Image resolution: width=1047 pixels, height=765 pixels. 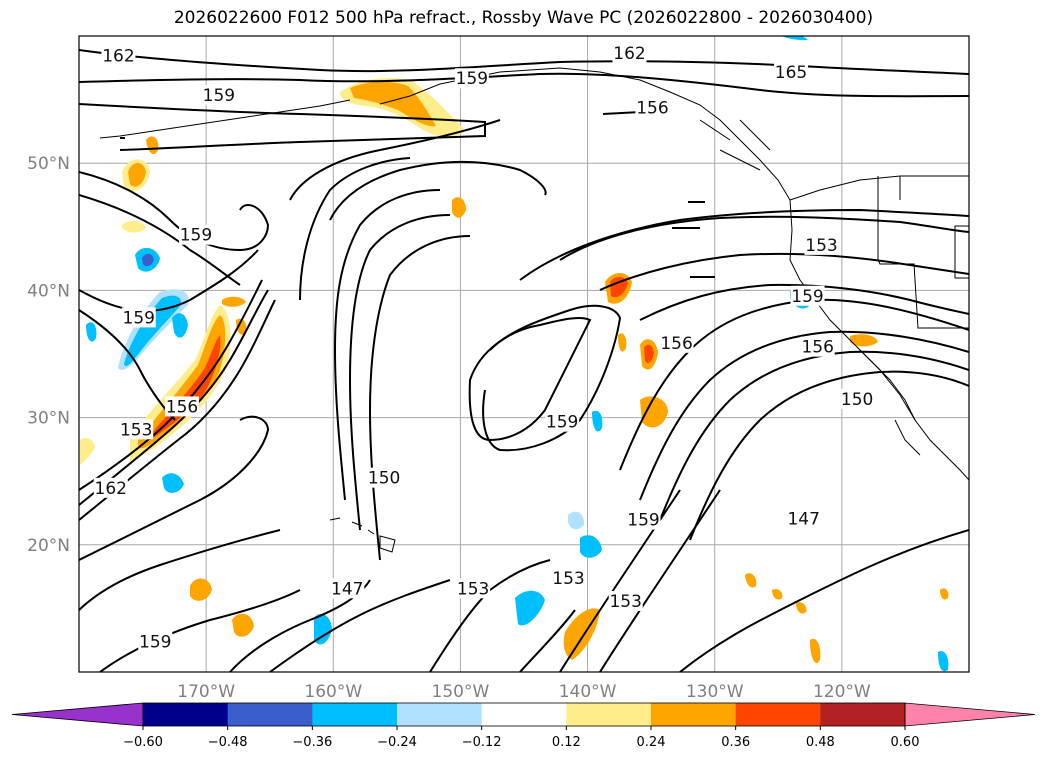 I want to click on colorbar-tick-label: 0.24, so click(x=651, y=742).